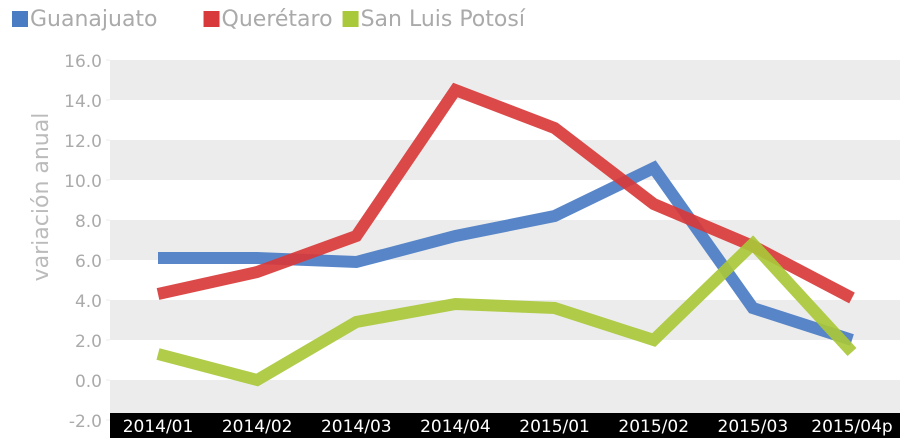  What do you see at coordinates (83, 62) in the screenshot?
I see `y-tick-label: 16.0` at bounding box center [83, 62].